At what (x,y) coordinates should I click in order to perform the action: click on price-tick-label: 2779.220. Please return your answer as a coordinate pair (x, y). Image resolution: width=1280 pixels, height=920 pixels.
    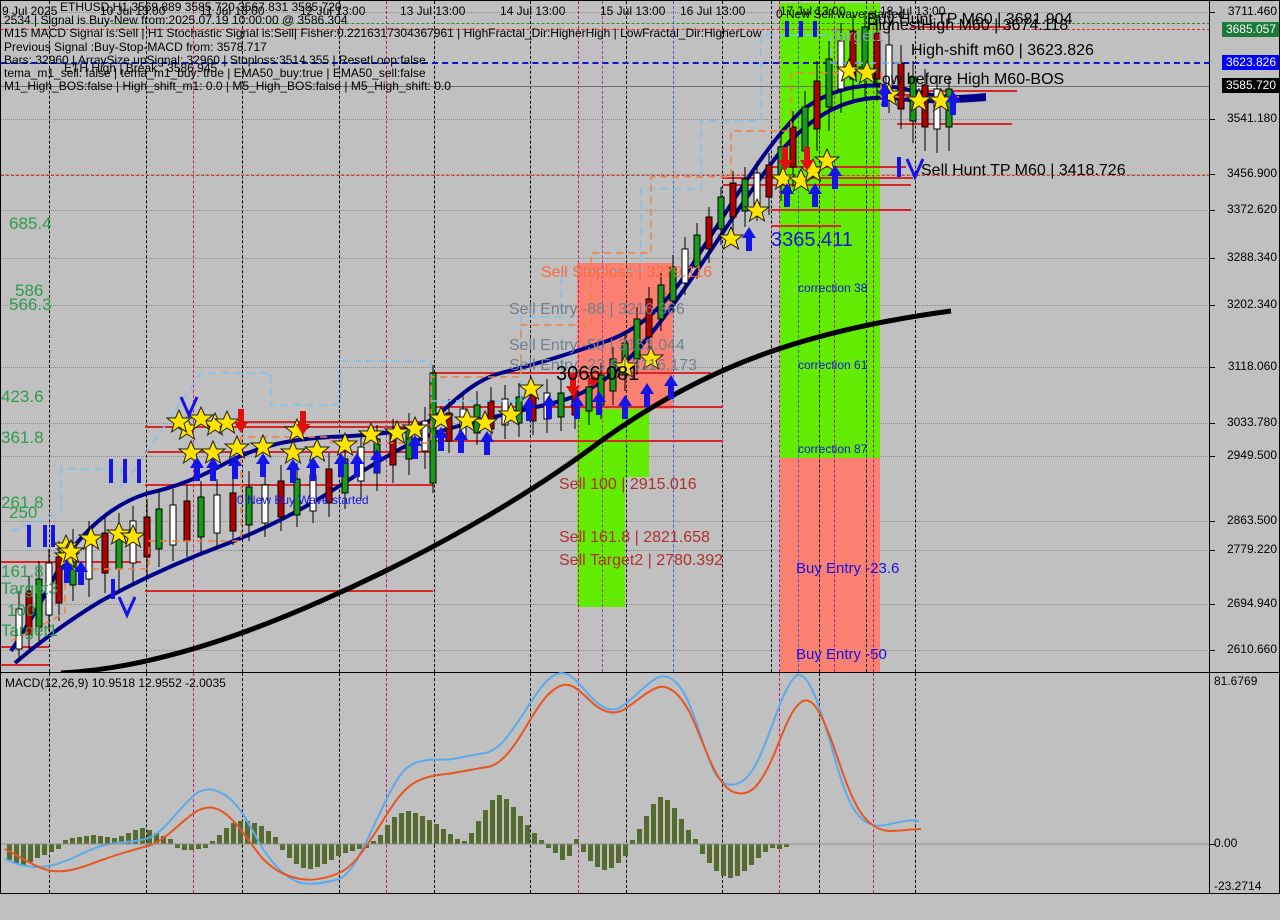
    Looking at the image, I should click on (1251, 549).